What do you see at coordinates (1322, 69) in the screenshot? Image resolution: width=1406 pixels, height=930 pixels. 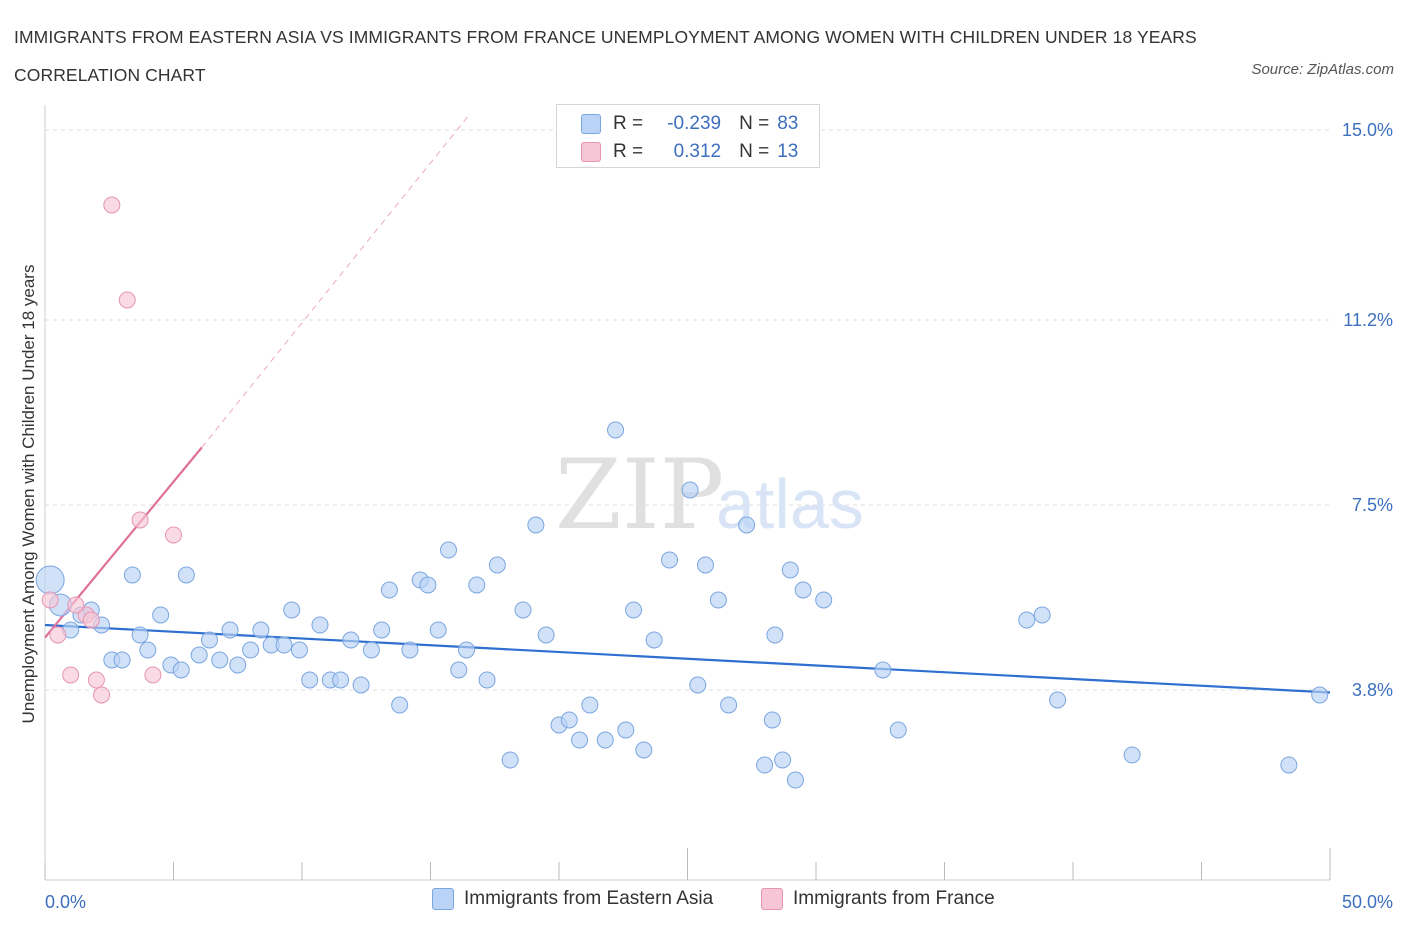 I see `source-label: Source: ZipAtlas.com` at bounding box center [1322, 69].